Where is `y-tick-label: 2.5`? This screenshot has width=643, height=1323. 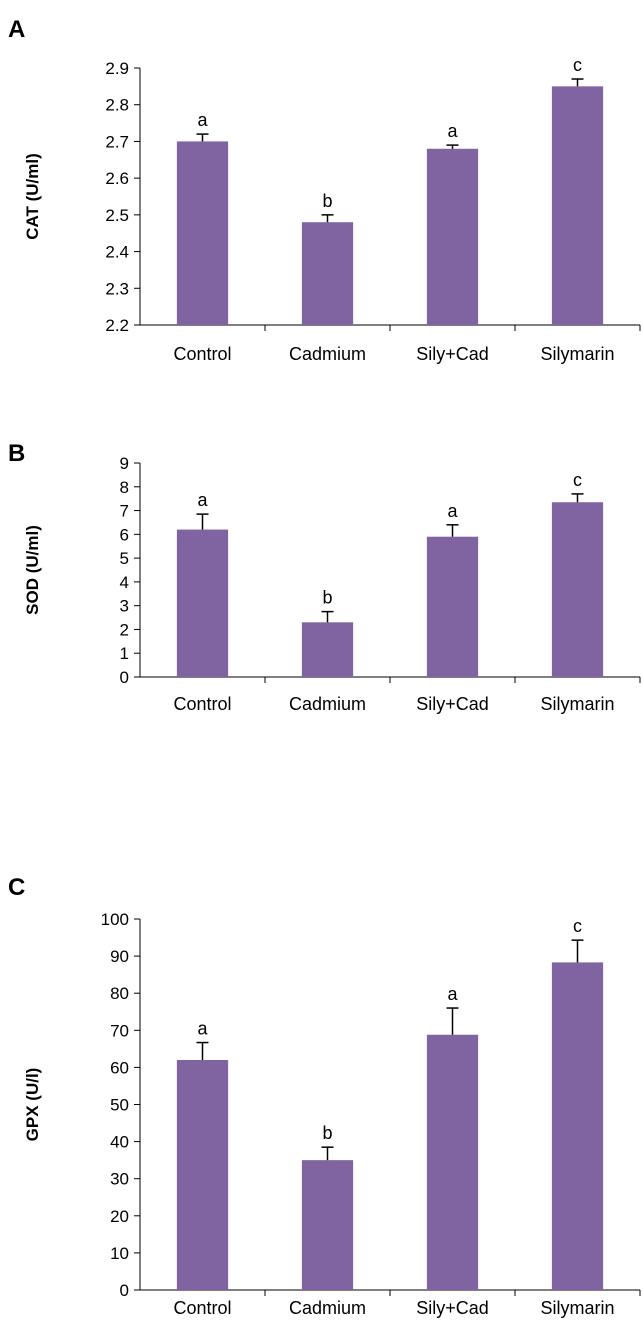 y-tick-label: 2.5 is located at coordinates (117, 215).